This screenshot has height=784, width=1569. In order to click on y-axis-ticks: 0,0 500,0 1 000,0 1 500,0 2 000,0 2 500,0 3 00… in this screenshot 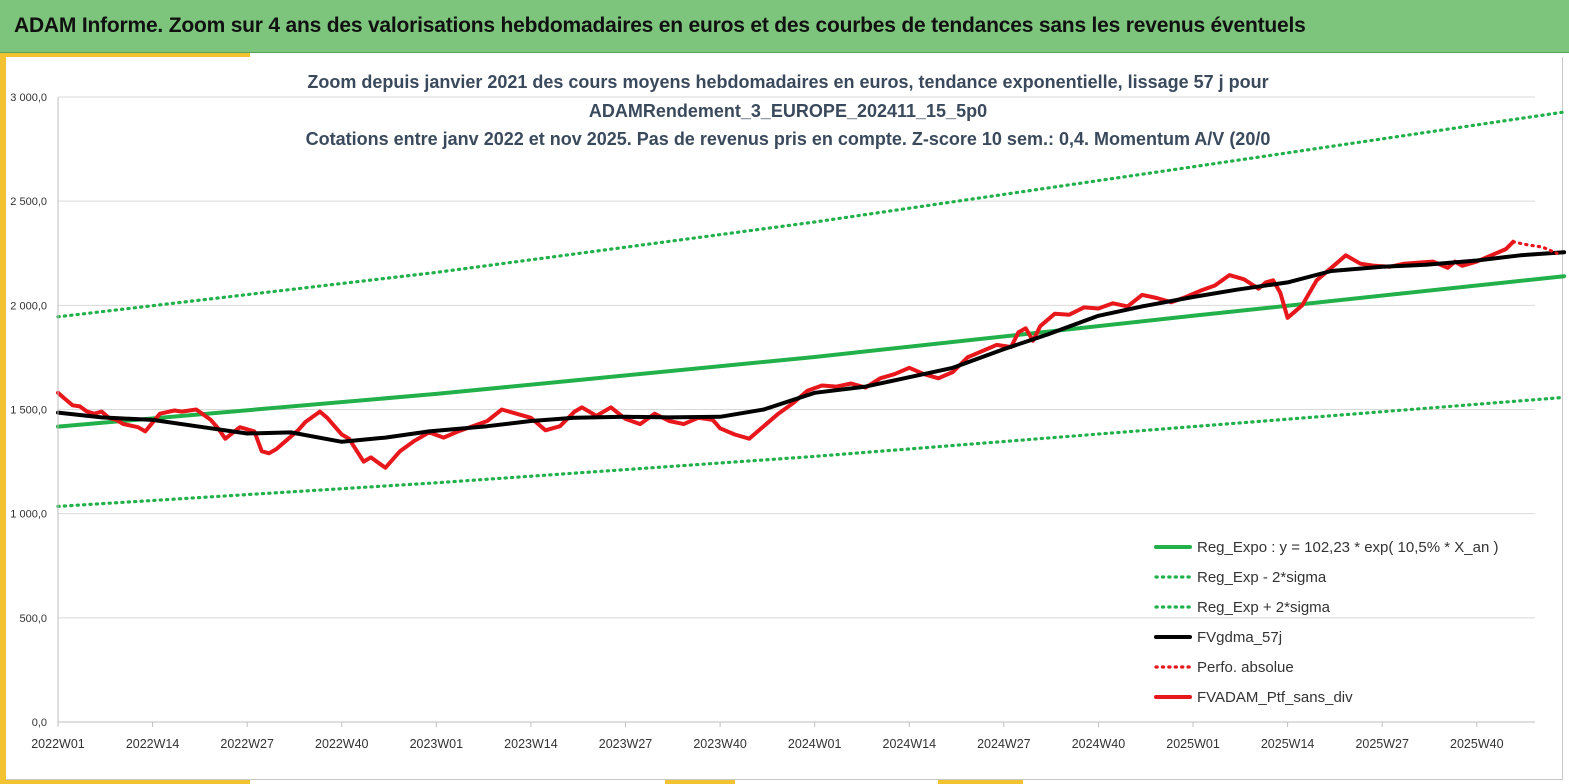, I will do `click(28, 410)`.